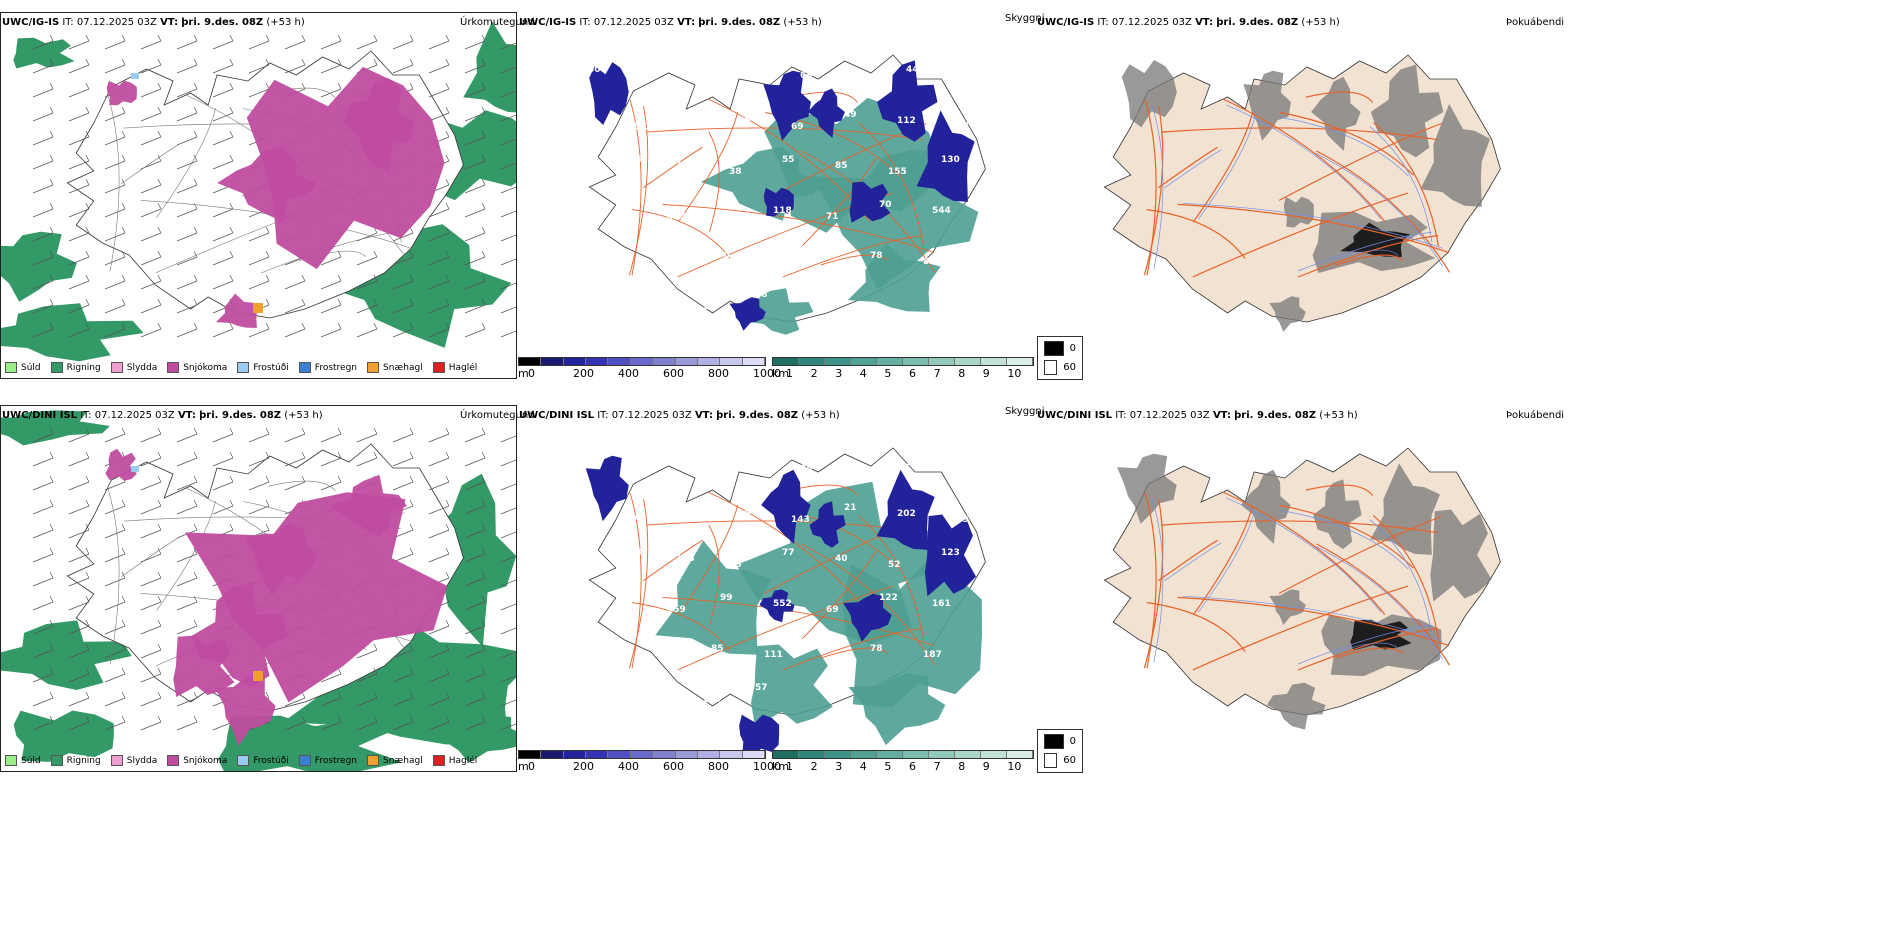 The height and width of the screenshot is (950, 1900). What do you see at coordinates (649, 761) in the screenshot?
I see `height-colorbar-bottom: m 0 200 400 600 800 1000` at bounding box center [649, 761].